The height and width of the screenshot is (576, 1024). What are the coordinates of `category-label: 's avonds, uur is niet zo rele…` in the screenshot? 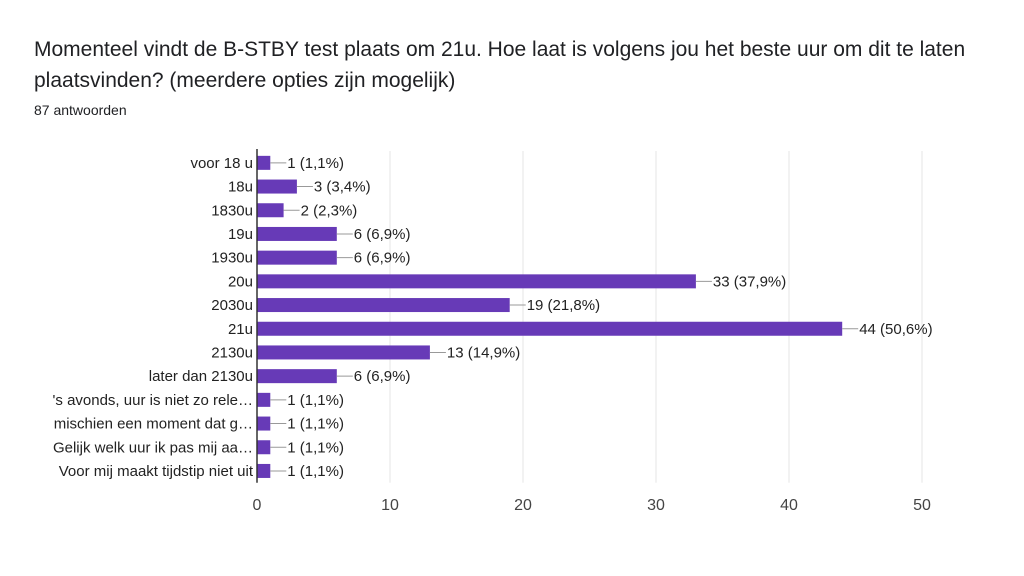 It's located at (153, 400).